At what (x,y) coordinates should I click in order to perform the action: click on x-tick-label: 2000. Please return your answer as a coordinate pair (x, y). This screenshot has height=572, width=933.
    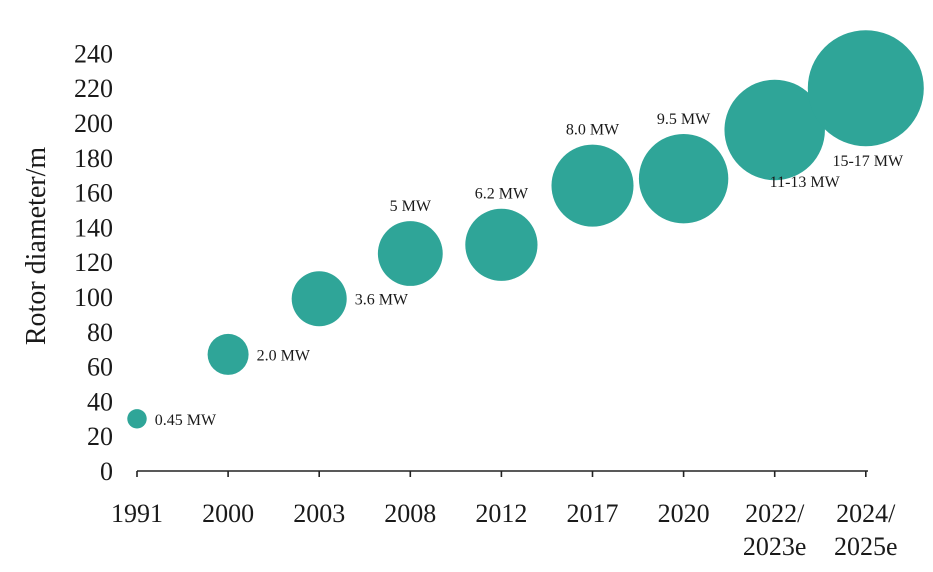
    Looking at the image, I should click on (228, 513).